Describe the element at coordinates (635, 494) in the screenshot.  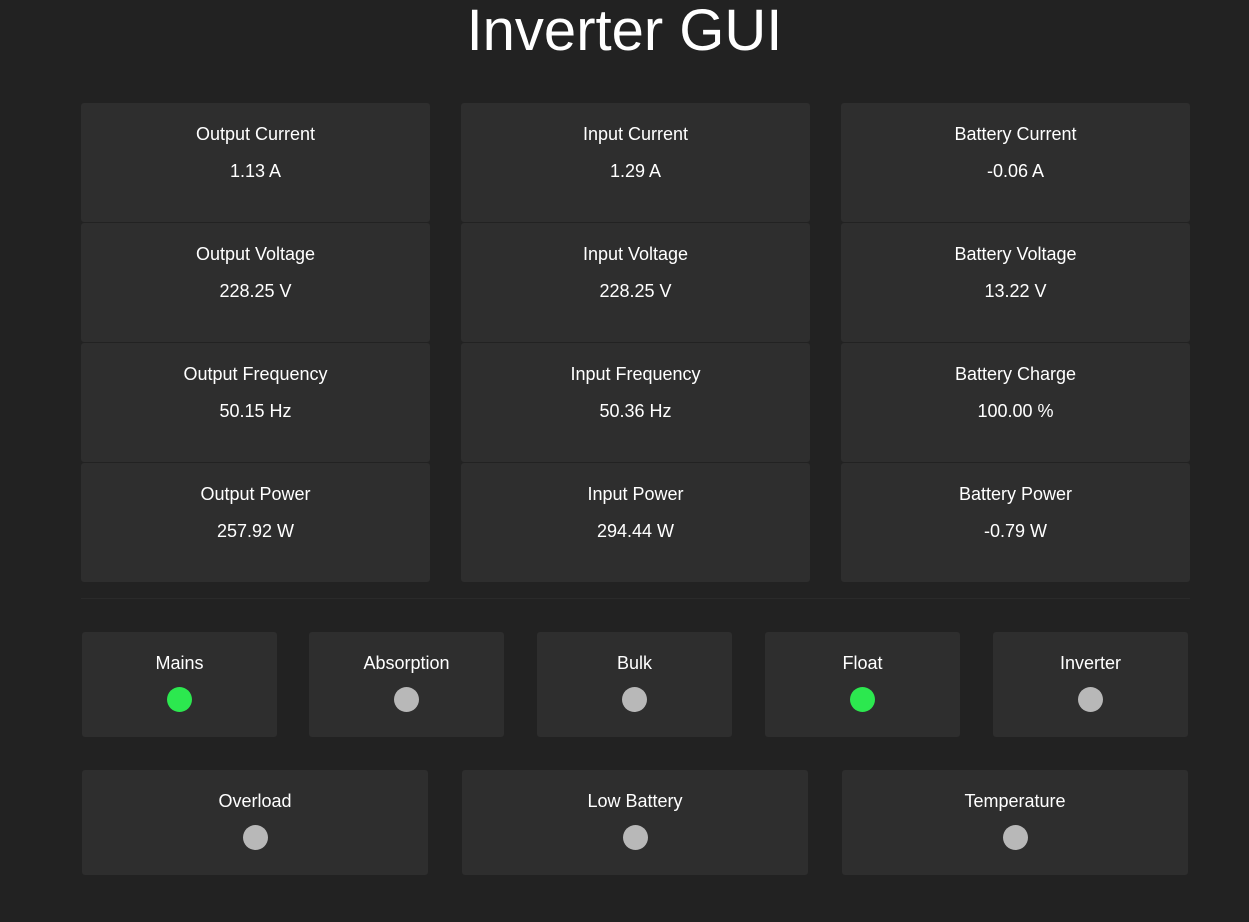
I see `metric-label: Input Power` at that location.